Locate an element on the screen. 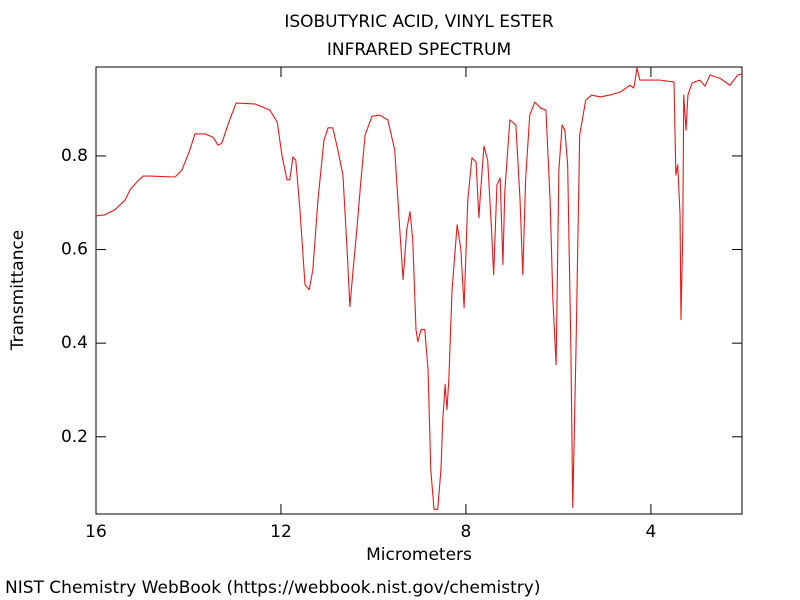 This screenshot has height=600, width=800. chart-title: ISOBUTYRIC ACID, VINYL ESTER is located at coordinates (419, 22).